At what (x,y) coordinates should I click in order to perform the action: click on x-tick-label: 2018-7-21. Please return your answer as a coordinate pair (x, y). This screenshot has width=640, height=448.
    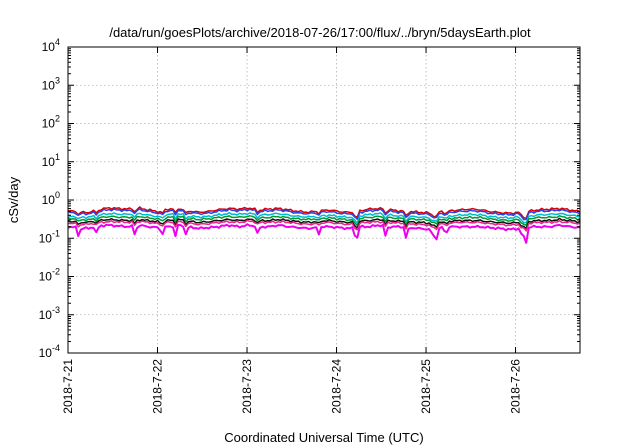
    Looking at the image, I should click on (68, 386).